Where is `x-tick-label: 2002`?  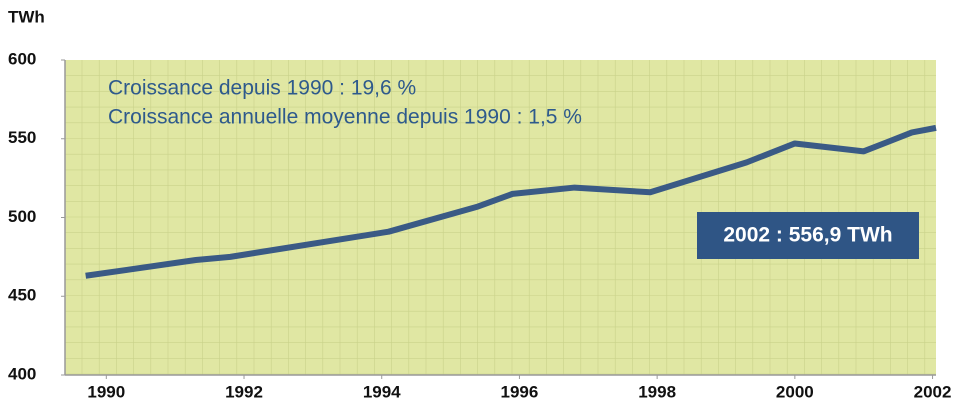
x-tick-label: 2002 is located at coordinates (933, 391).